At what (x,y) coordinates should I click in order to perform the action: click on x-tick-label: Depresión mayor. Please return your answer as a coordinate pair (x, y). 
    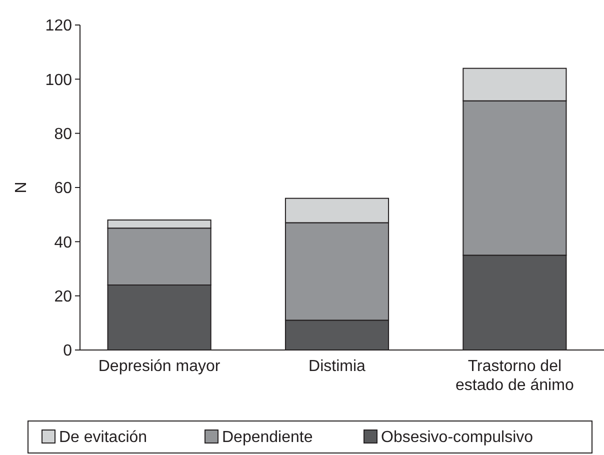
    Looking at the image, I should click on (159, 366).